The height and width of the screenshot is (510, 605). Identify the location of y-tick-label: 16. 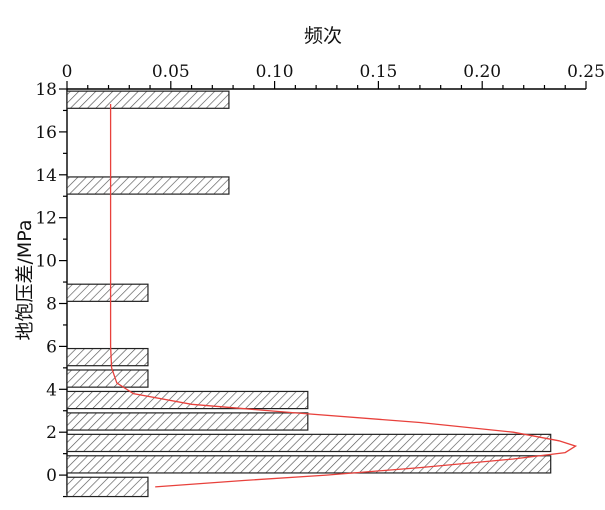
(46, 133).